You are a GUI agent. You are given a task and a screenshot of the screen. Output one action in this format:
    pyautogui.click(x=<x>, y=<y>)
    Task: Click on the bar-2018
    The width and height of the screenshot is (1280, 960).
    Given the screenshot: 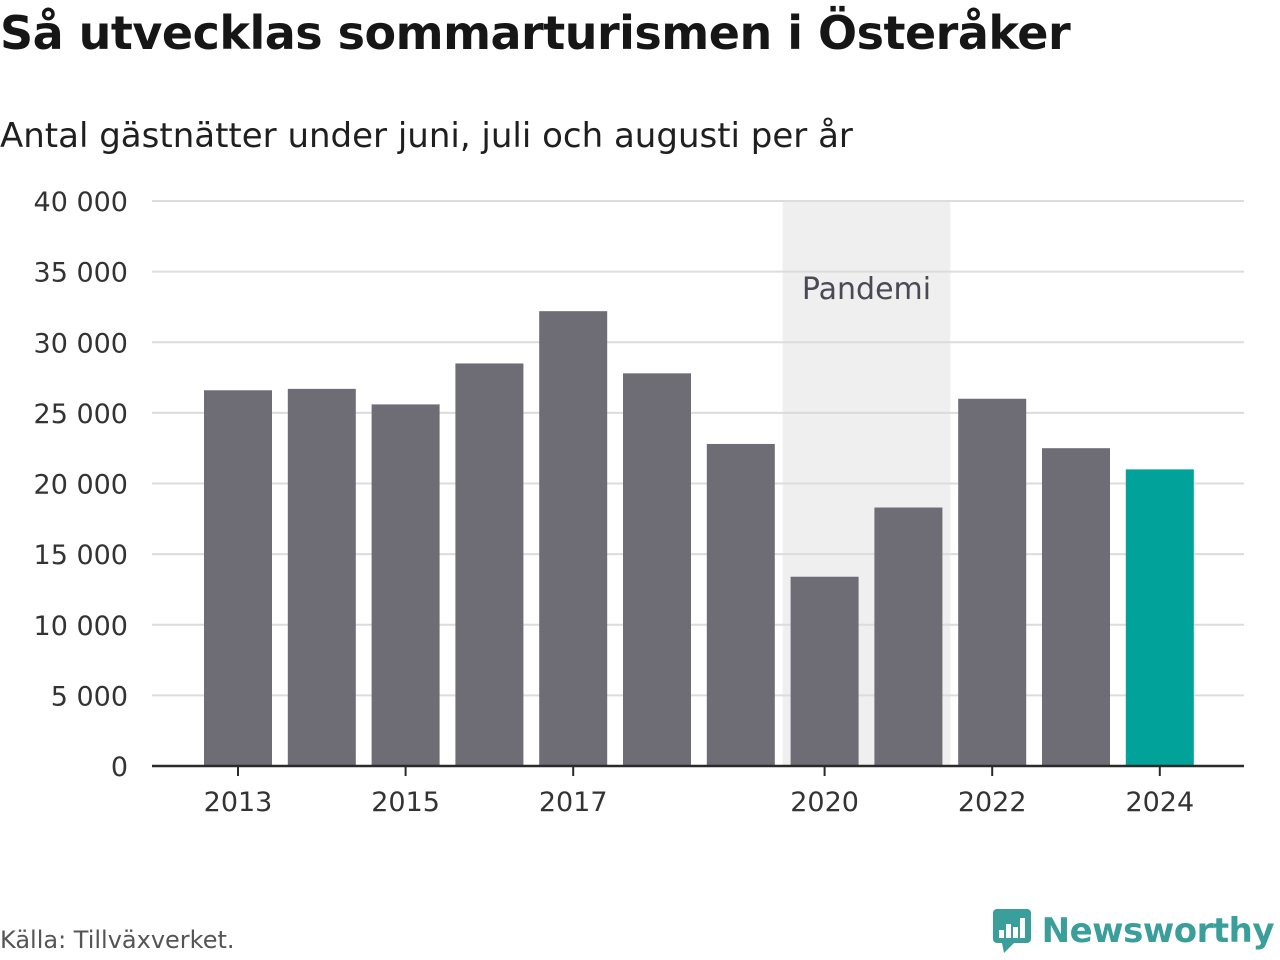 What is the action you would take?
    pyautogui.click(x=657, y=569)
    